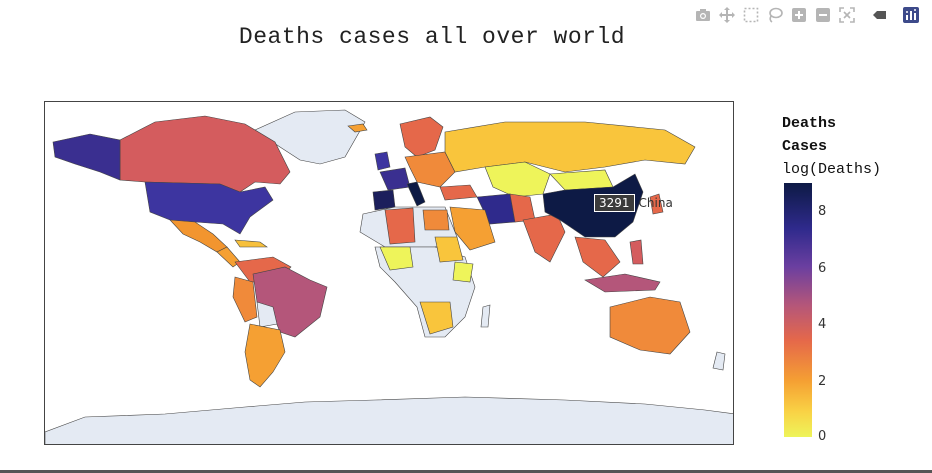  What do you see at coordinates (650, 325) in the screenshot?
I see `region-australia` at bounding box center [650, 325].